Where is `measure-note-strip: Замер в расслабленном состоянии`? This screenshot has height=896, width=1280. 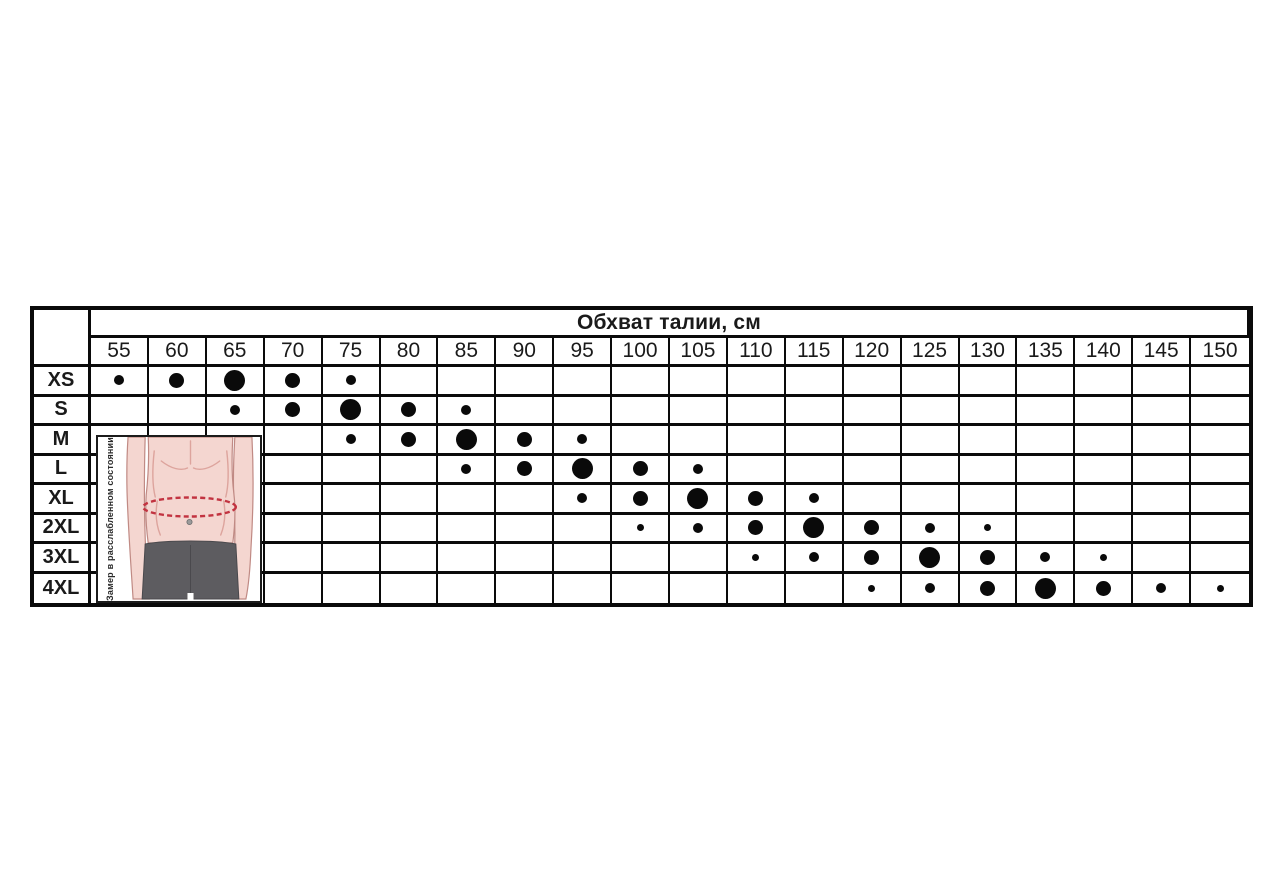 measure-note-strip: Замер в расслабленном состоянии is located at coordinates (109, 519).